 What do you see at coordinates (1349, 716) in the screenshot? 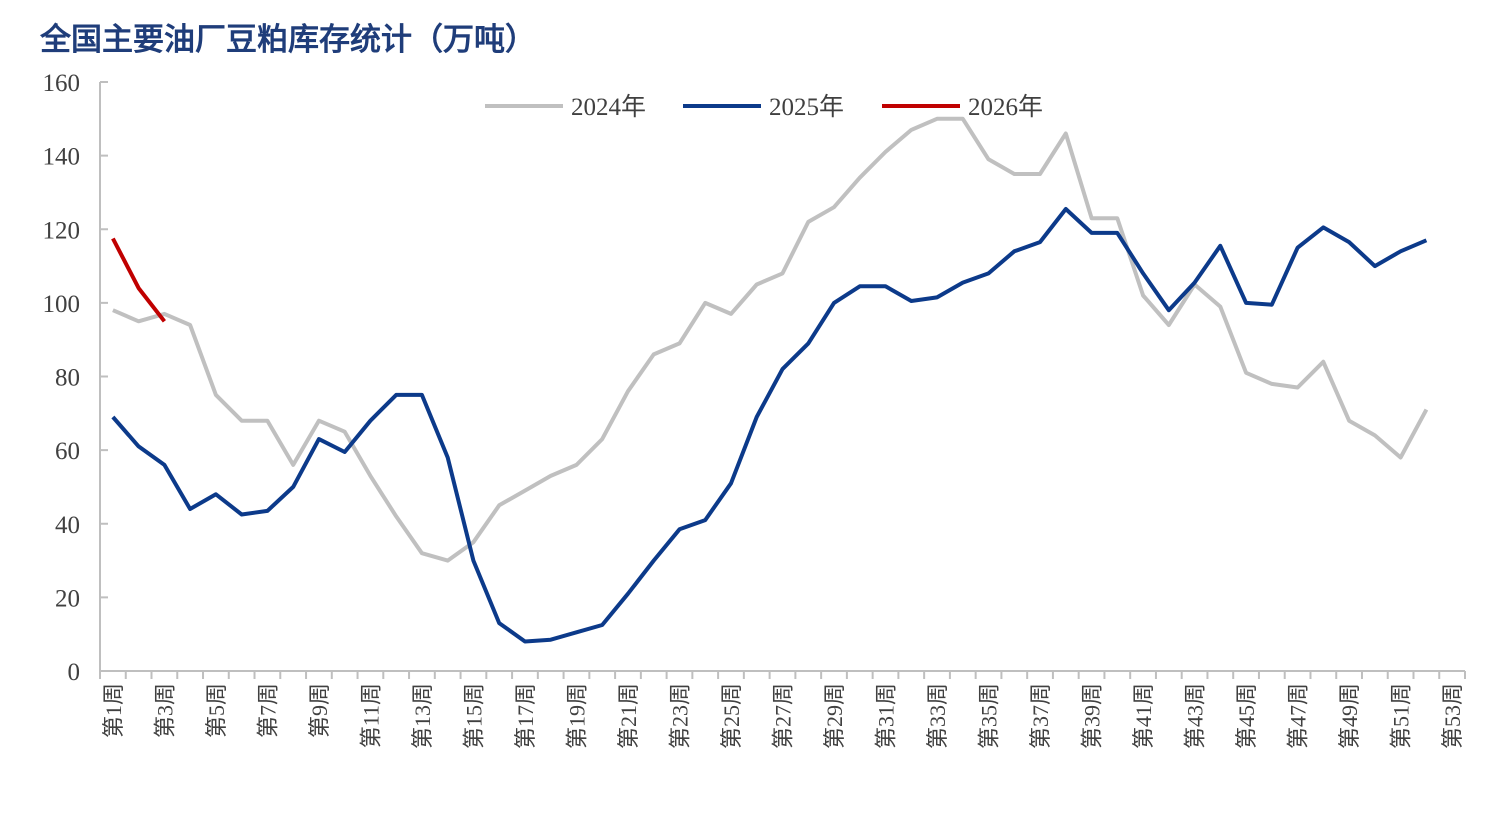
I see `x-tick-label: 第49周` at bounding box center [1349, 716].